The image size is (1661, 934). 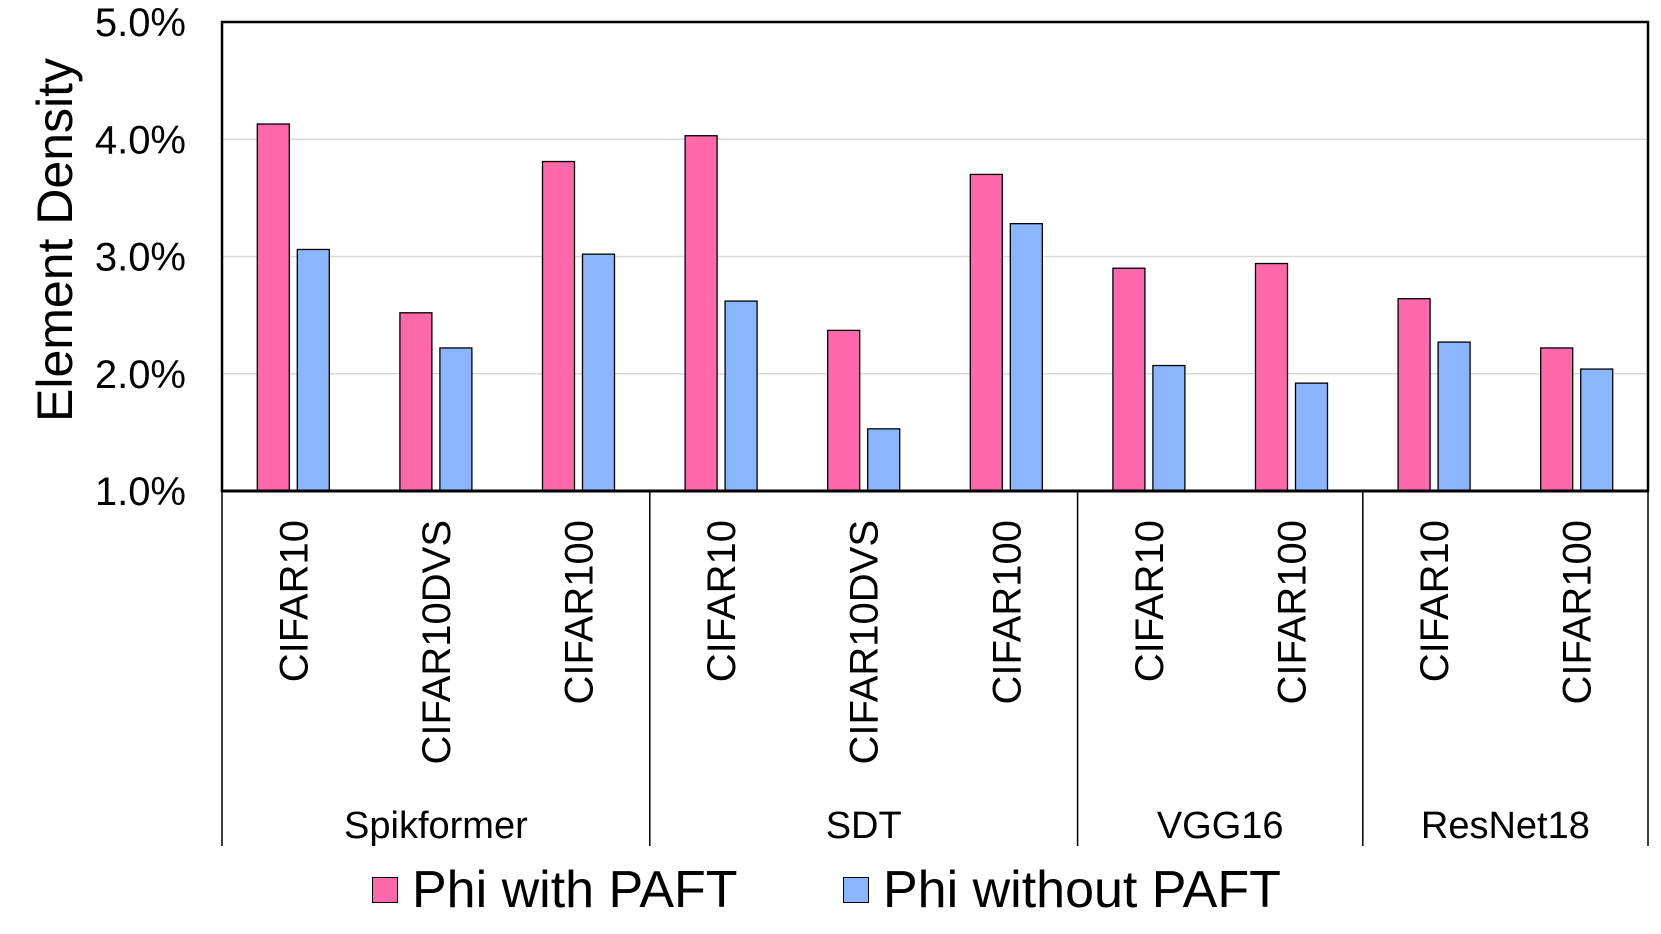 What do you see at coordinates (140, 492) in the screenshot?
I see `y-tick-label: 1.0%` at bounding box center [140, 492].